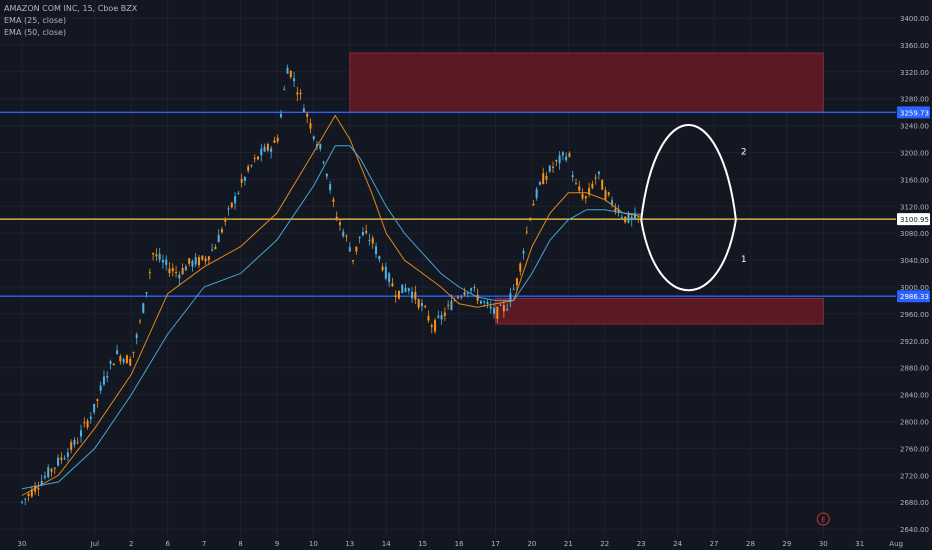  What do you see at coordinates (914, 503) in the screenshot?
I see `price-tick-label: 2680.00` at bounding box center [914, 503].